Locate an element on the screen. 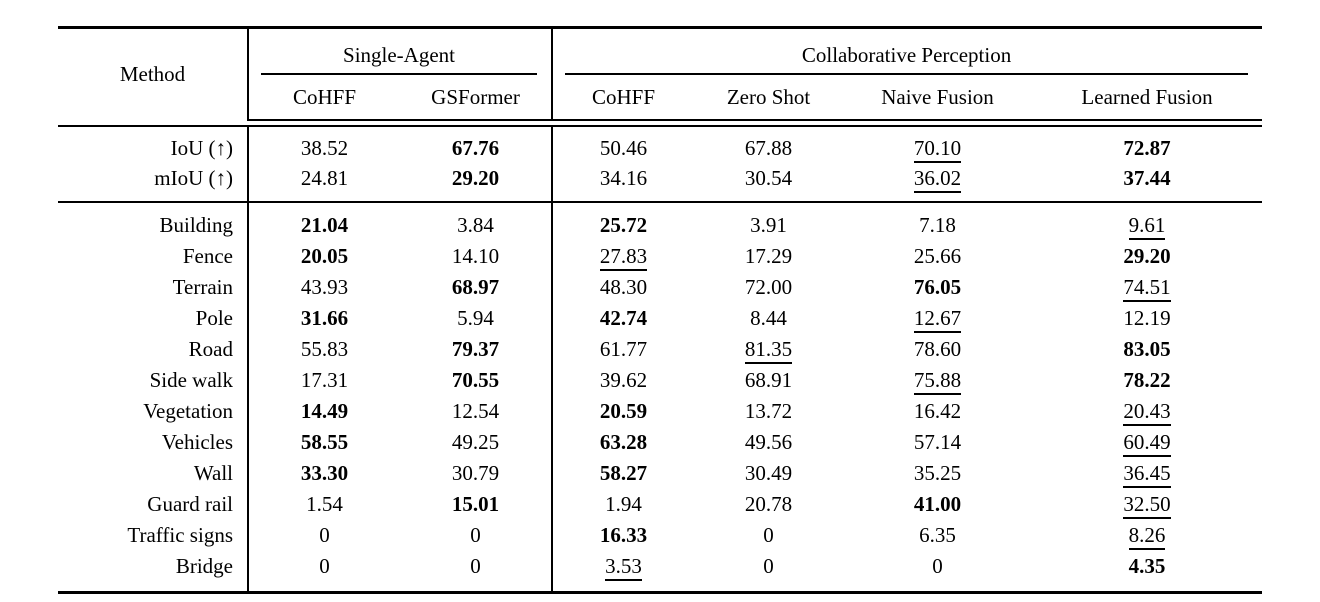 The height and width of the screenshot is (602, 1320). value-cell: 72.87 is located at coordinates (1147, 147).